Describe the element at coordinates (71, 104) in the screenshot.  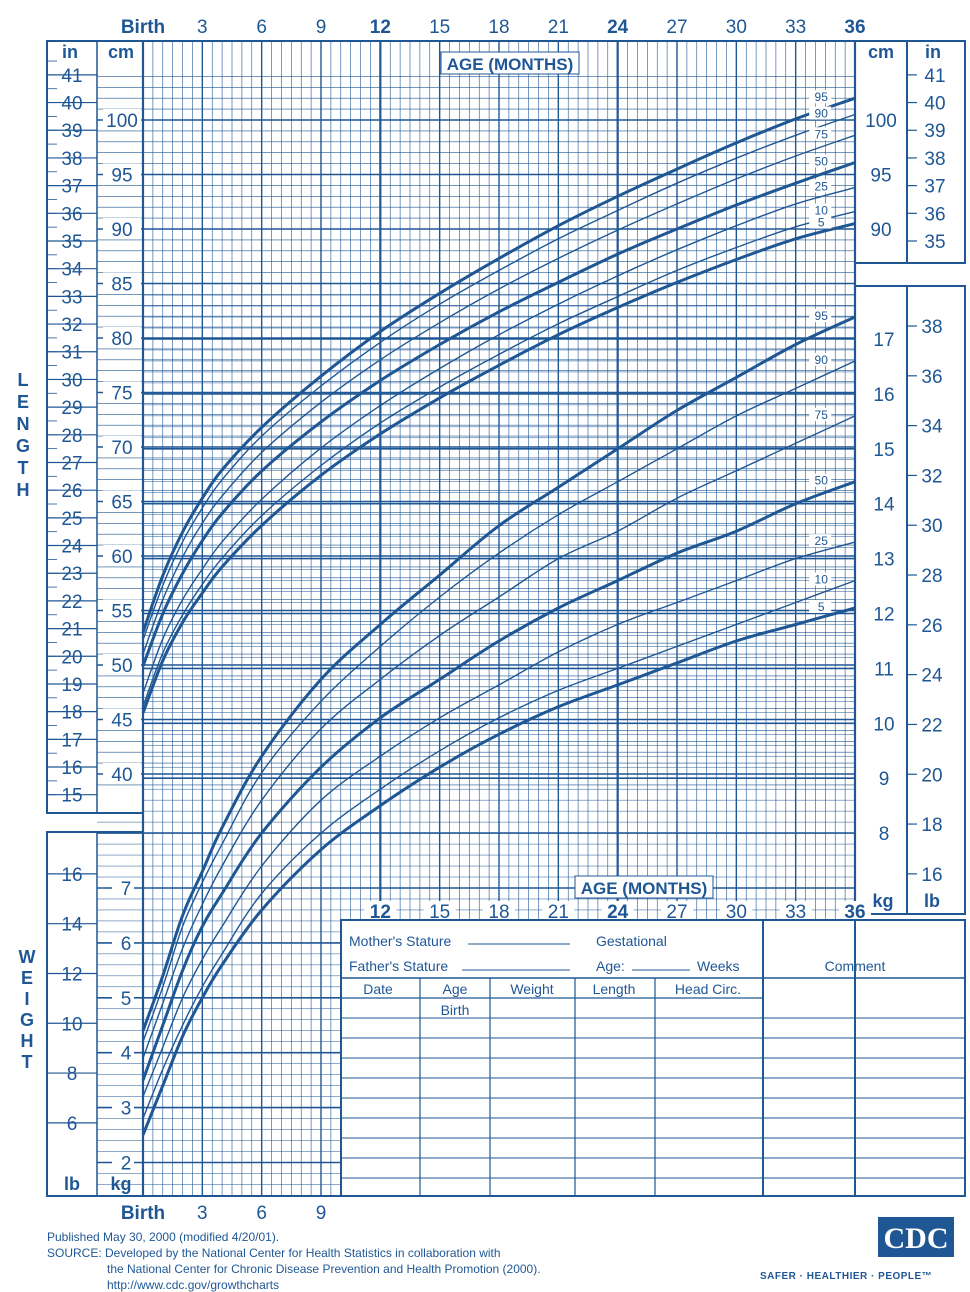
I see `length-in-tick: 40` at that location.